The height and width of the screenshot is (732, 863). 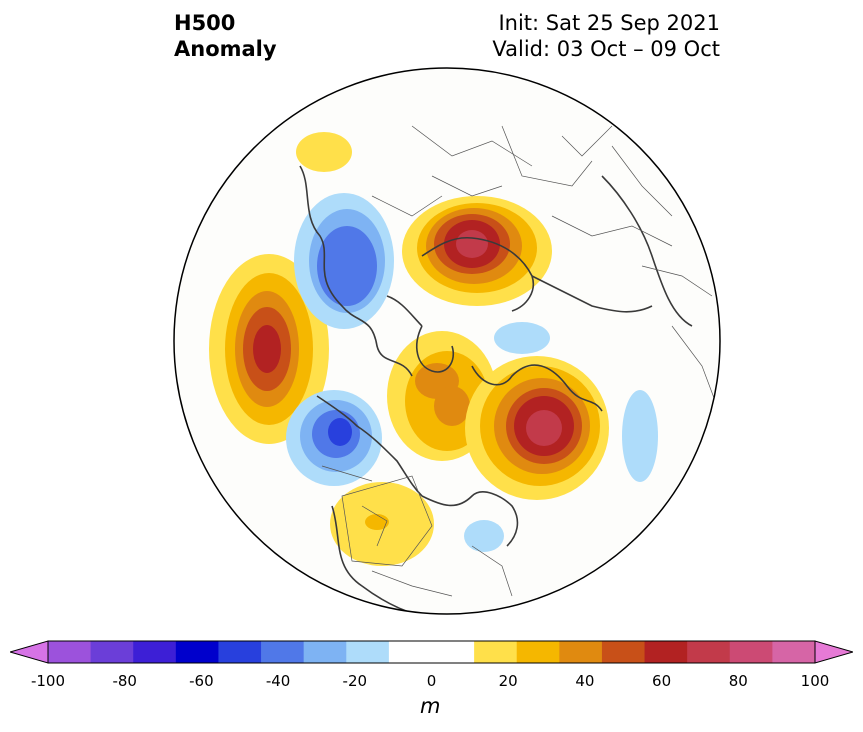 What do you see at coordinates (269, 349) in the screenshot?
I see `anomaly-positive-pacific` at bounding box center [269, 349].